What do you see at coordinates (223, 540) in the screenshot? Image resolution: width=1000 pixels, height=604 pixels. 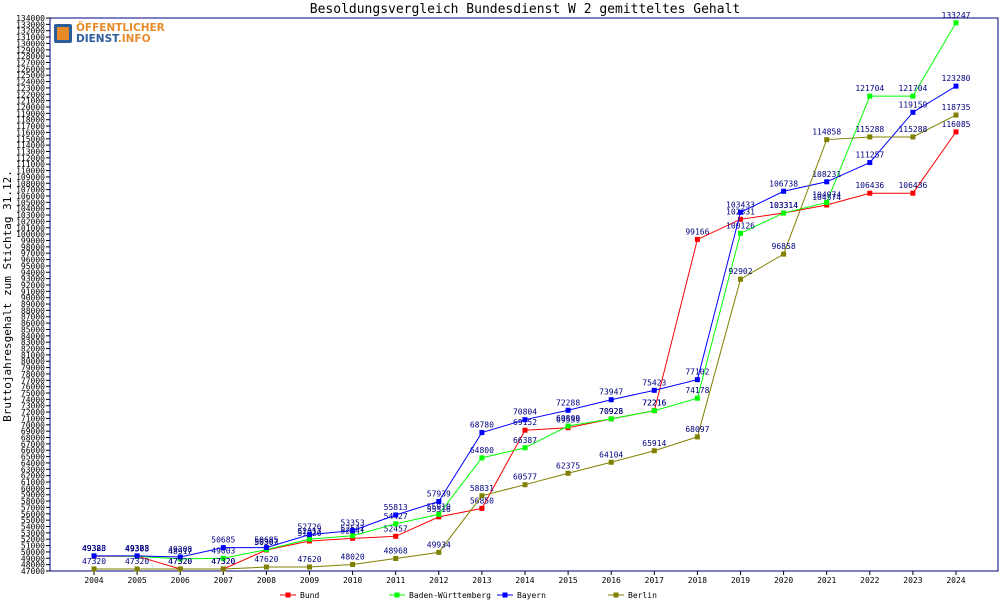 I see `data-label: 50685` at bounding box center [223, 540].